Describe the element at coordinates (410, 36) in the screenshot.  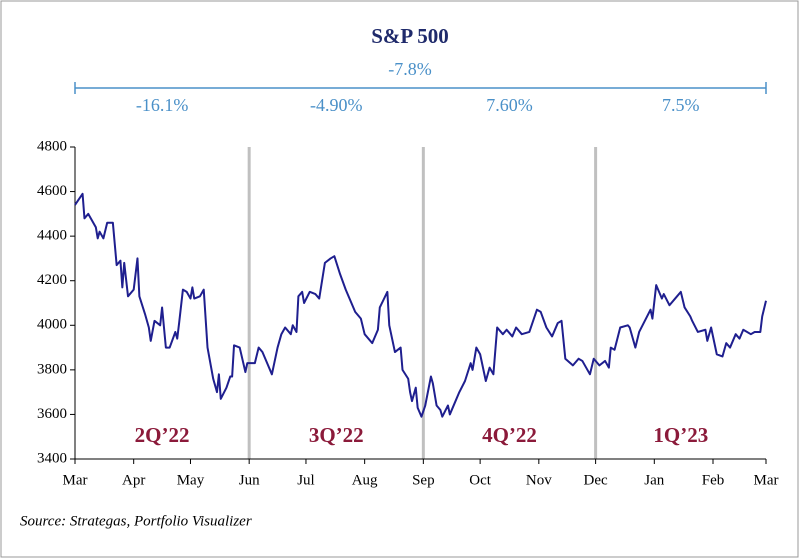
I see `chart-title: S&P 500` at that location.